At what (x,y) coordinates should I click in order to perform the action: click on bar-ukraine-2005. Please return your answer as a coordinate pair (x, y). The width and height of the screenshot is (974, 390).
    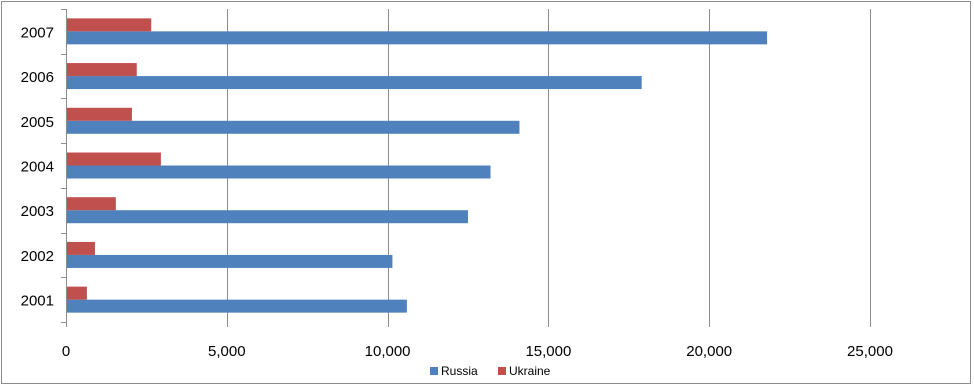
    Looking at the image, I should click on (99, 114).